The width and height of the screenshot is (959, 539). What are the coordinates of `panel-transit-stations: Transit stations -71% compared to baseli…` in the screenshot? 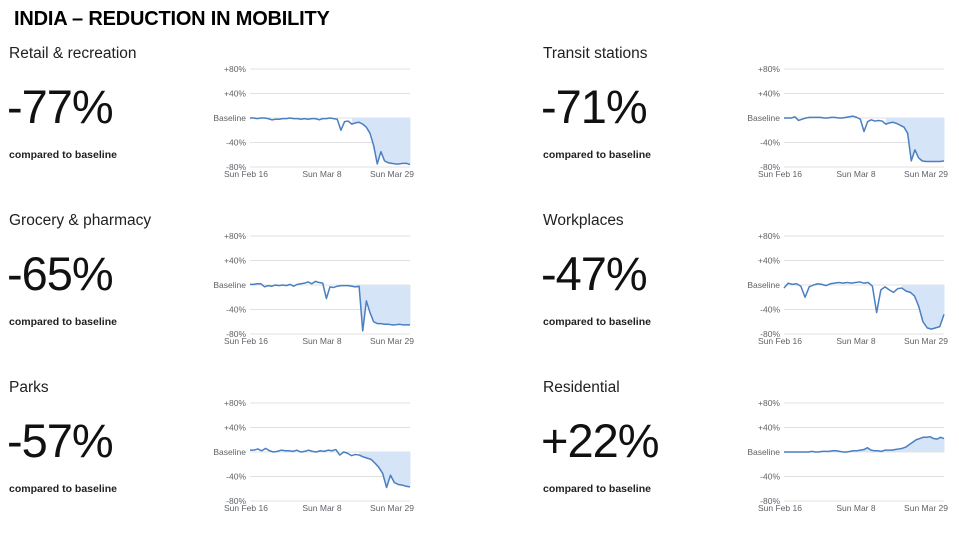 It's located at (750, 125).